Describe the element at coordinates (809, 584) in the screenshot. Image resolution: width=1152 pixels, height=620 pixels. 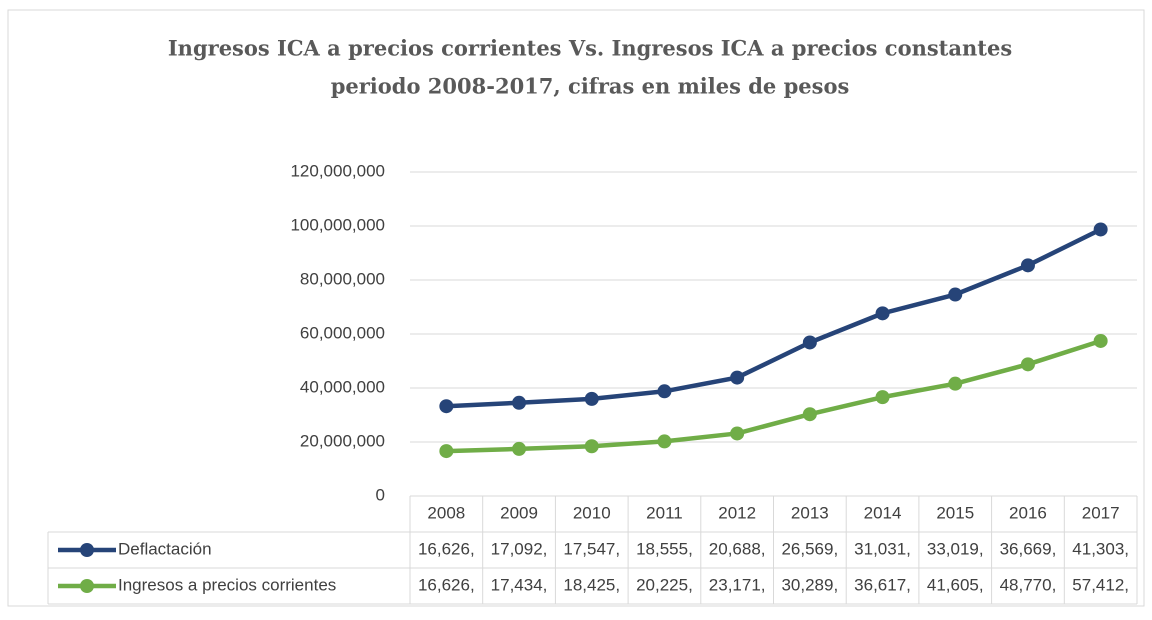
I see `table-value: 30,289,` at that location.